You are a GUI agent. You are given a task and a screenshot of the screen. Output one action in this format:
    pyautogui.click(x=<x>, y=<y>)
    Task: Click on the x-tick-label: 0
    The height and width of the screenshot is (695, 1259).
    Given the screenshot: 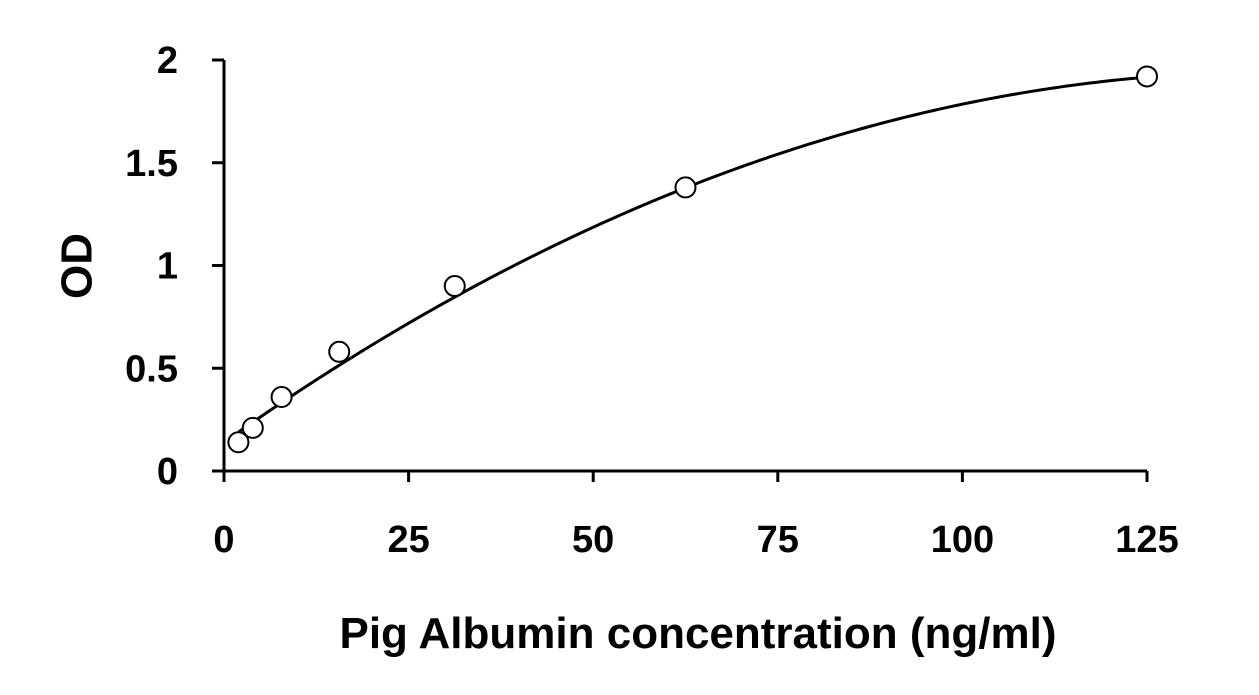 What is the action you would take?
    pyautogui.click(x=223, y=540)
    